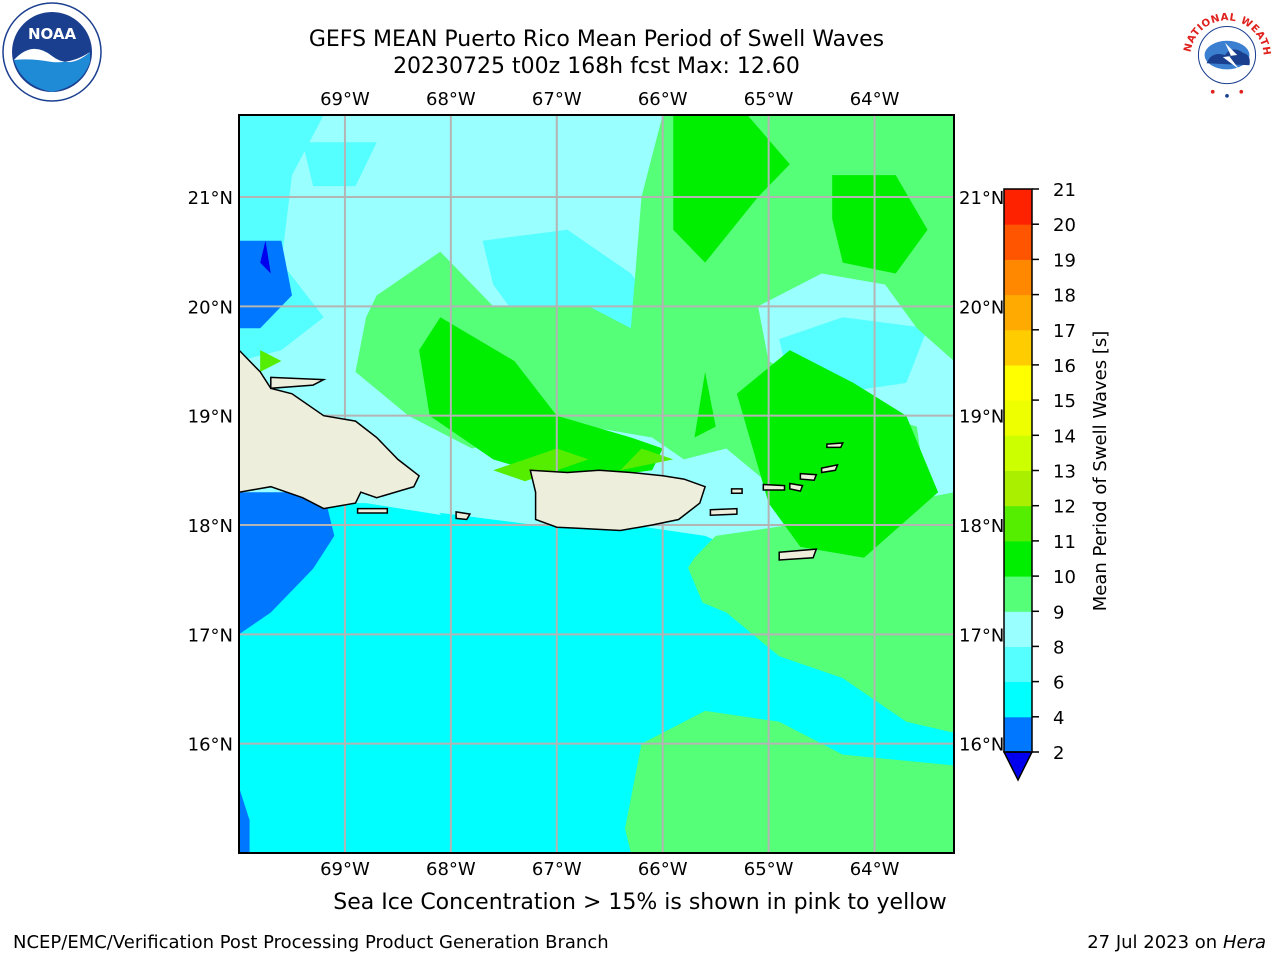  What do you see at coordinates (210, 526) in the screenshot?
I see `lat-tick-label-left: 18°N` at bounding box center [210, 526].